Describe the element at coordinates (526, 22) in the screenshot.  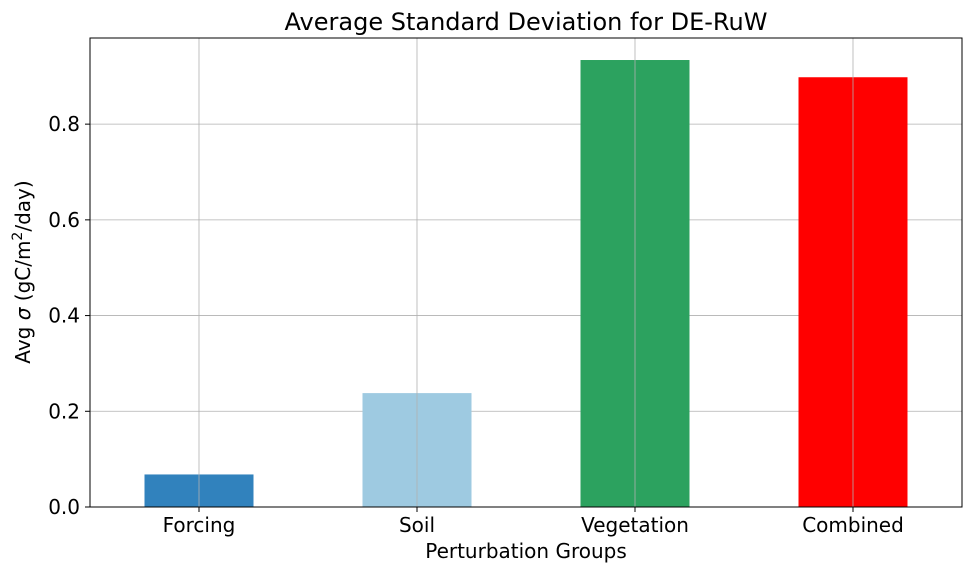
I see `chart-title: Average Standard Deviation for DE-RuW` at that location.